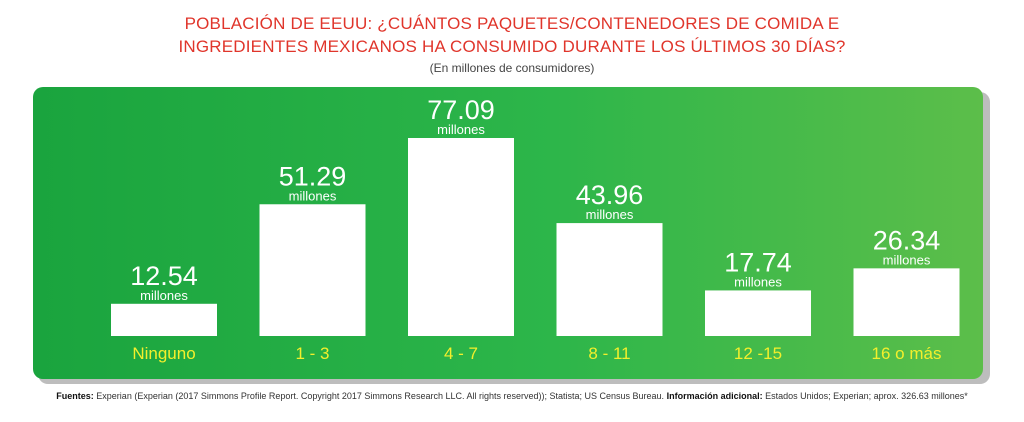 This screenshot has width=1024, height=422. What do you see at coordinates (907, 240) in the screenshot?
I see `value-label-6: 26.34` at bounding box center [907, 240].